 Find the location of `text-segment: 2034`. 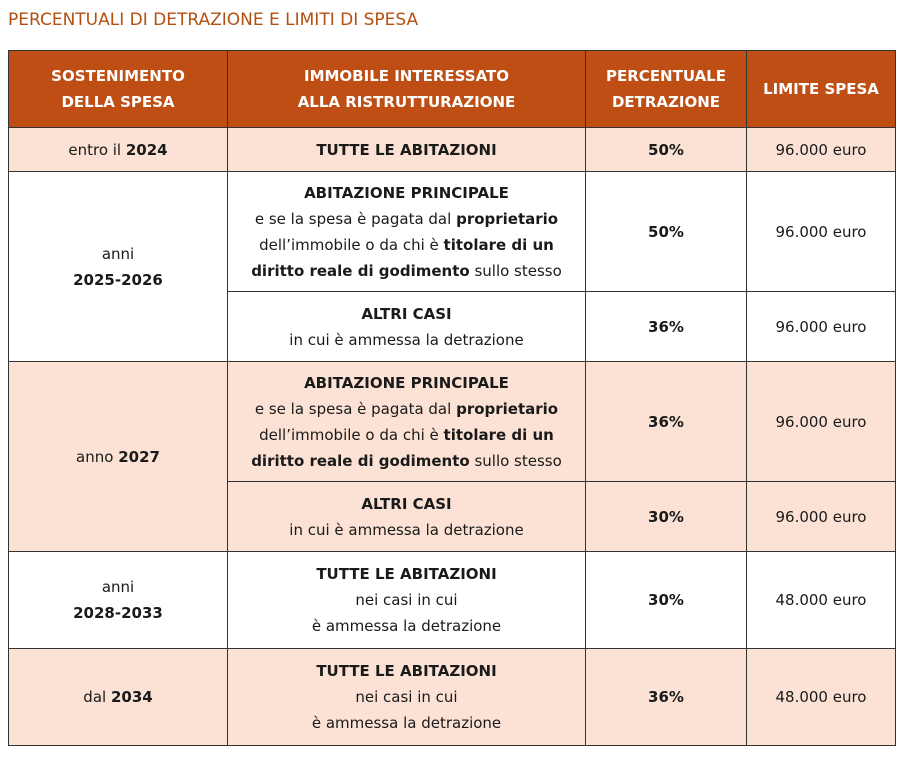

text-segment: 2034 is located at coordinates (131, 697).